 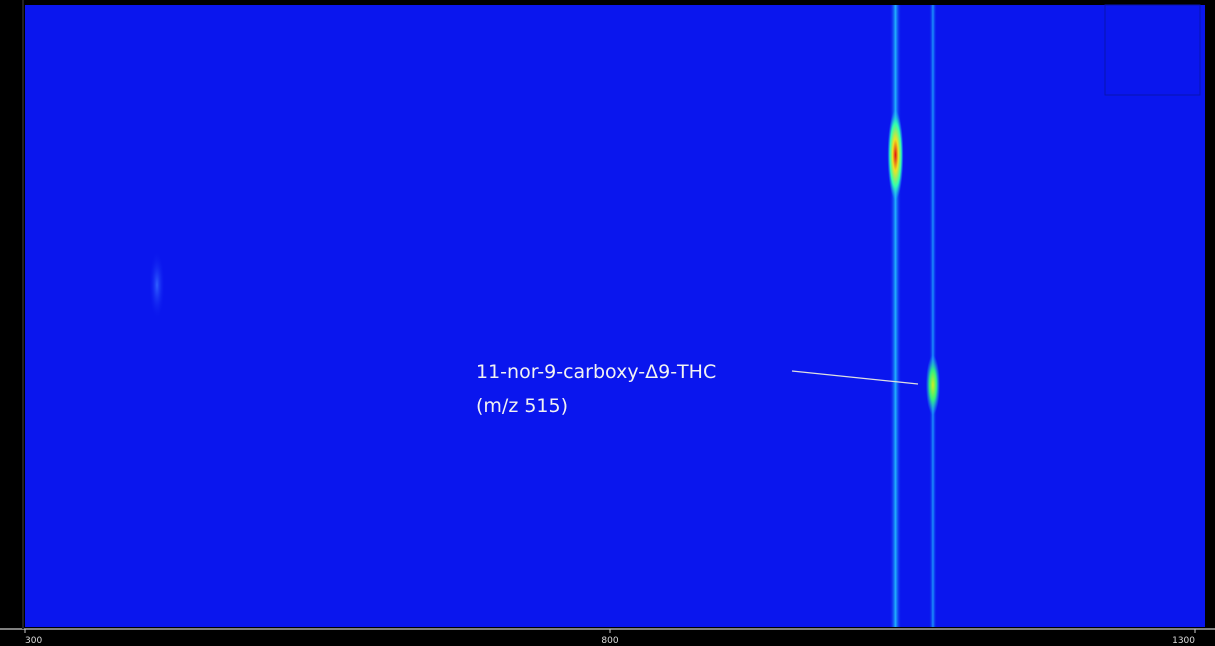 What do you see at coordinates (157, 285) in the screenshot?
I see `faint-spot` at bounding box center [157, 285].